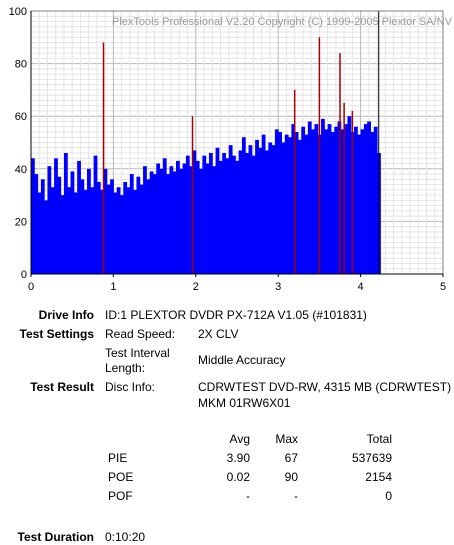 This screenshot has height=545, width=454. I want to click on interval-label-2: Length:, so click(125, 368).